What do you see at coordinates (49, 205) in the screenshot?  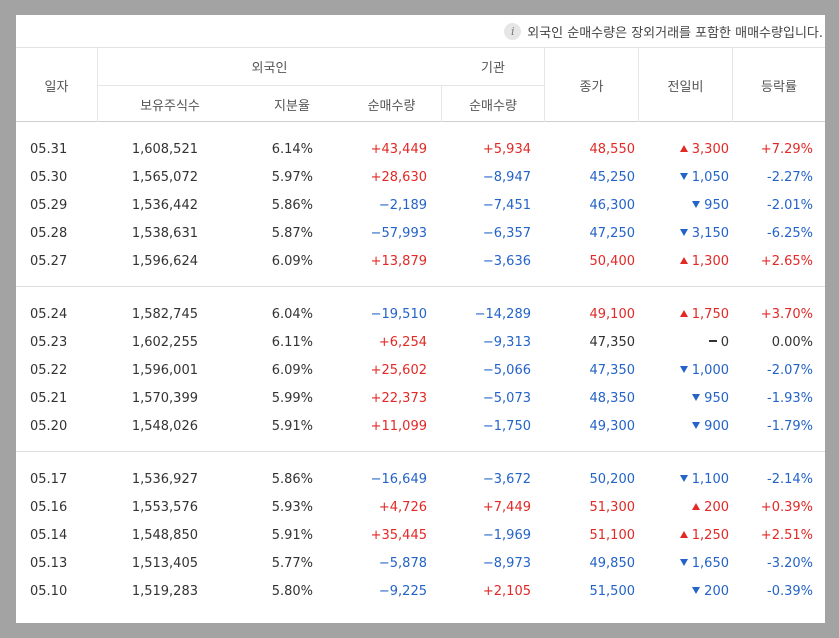 I see `date-cell: 05.29` at bounding box center [49, 205].